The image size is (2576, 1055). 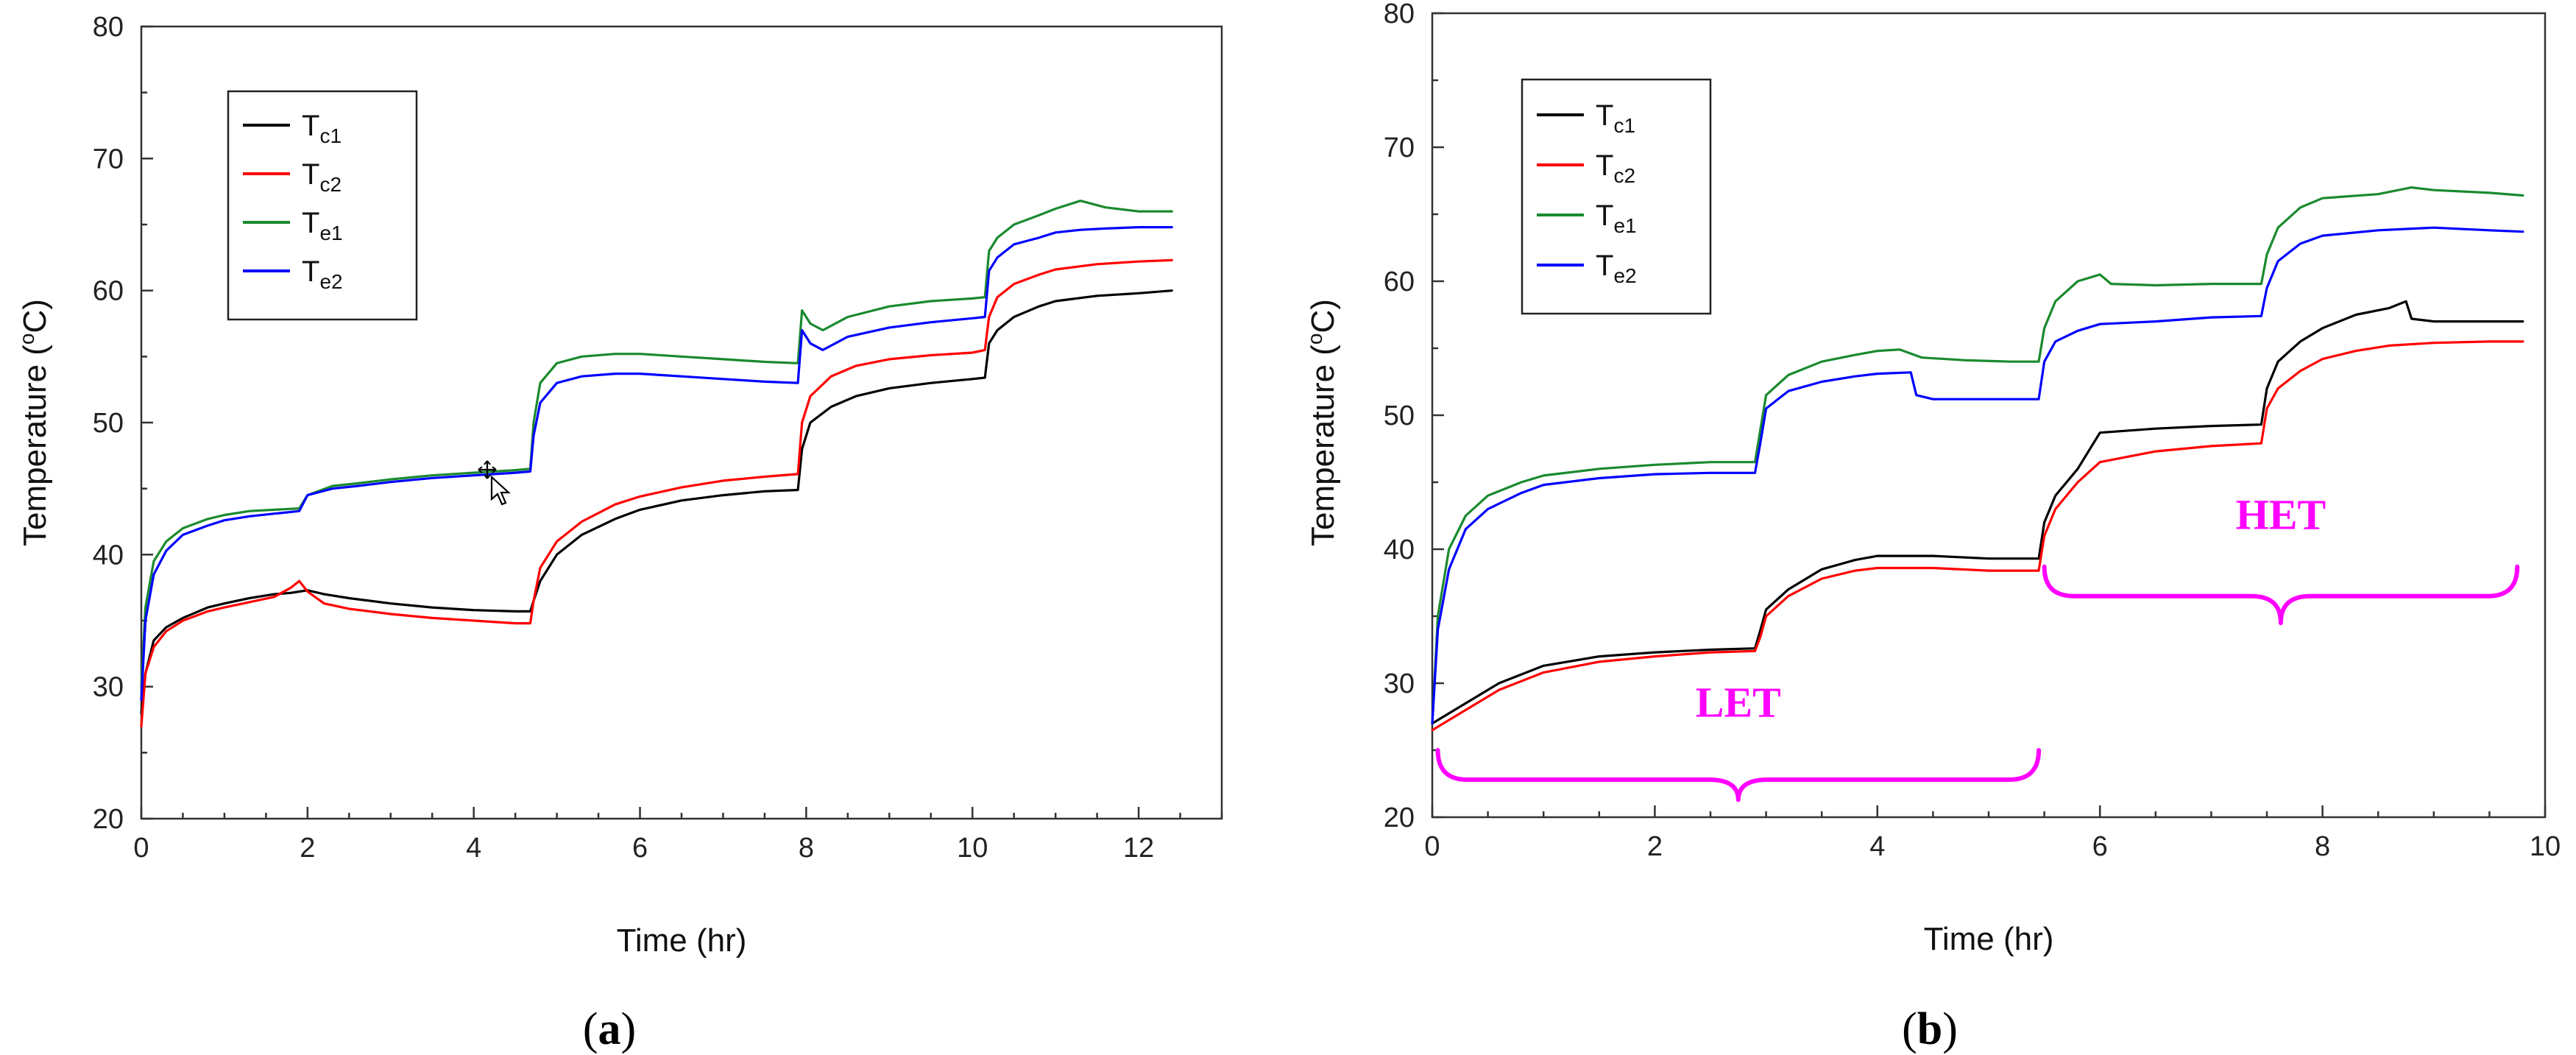 What do you see at coordinates (322, 177) in the screenshot?
I see `chart-a-legend-label: Tc2` at bounding box center [322, 177].